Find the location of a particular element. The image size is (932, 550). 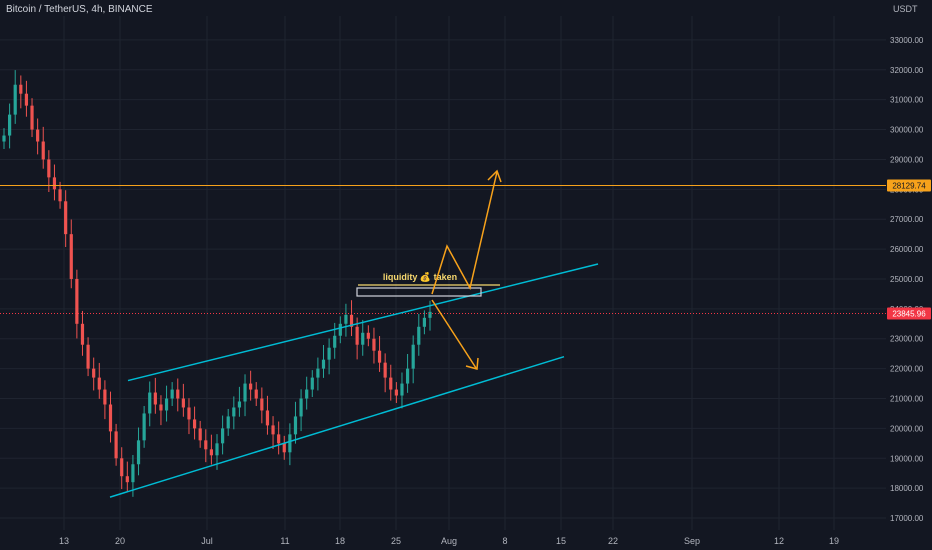

currency-label: USDT is located at coordinates (905, 9).